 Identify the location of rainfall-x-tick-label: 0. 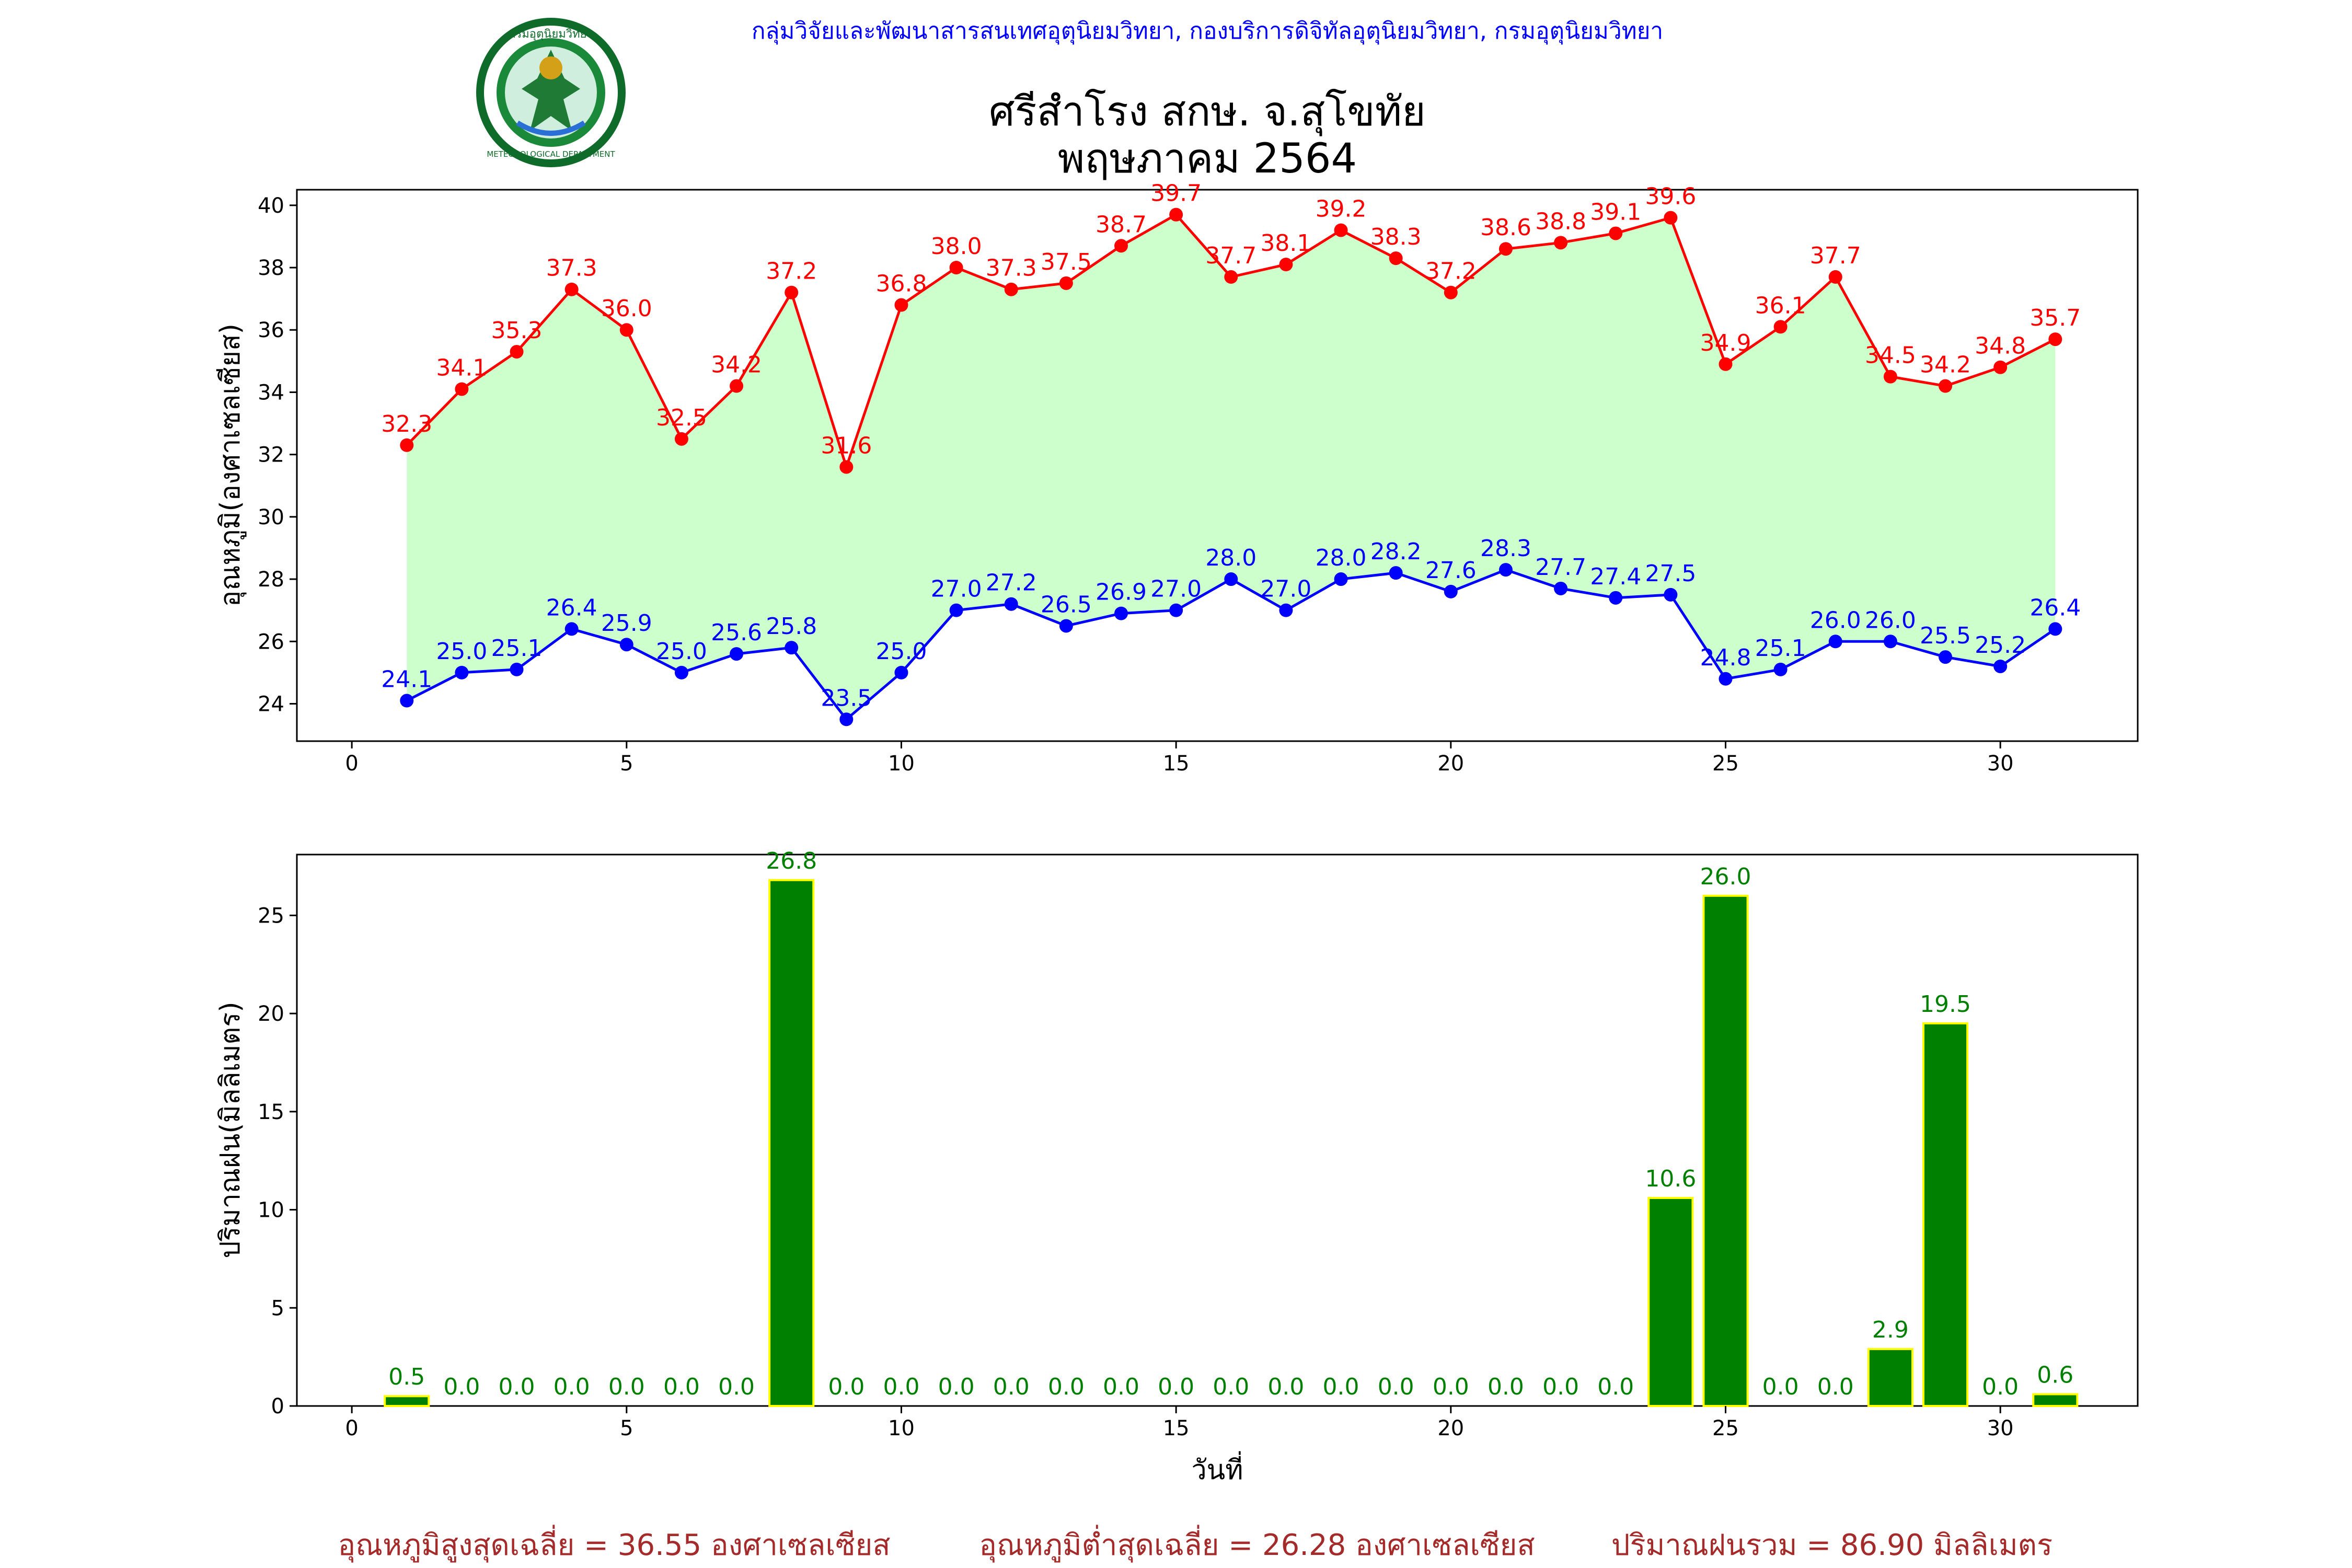
(351, 1428).